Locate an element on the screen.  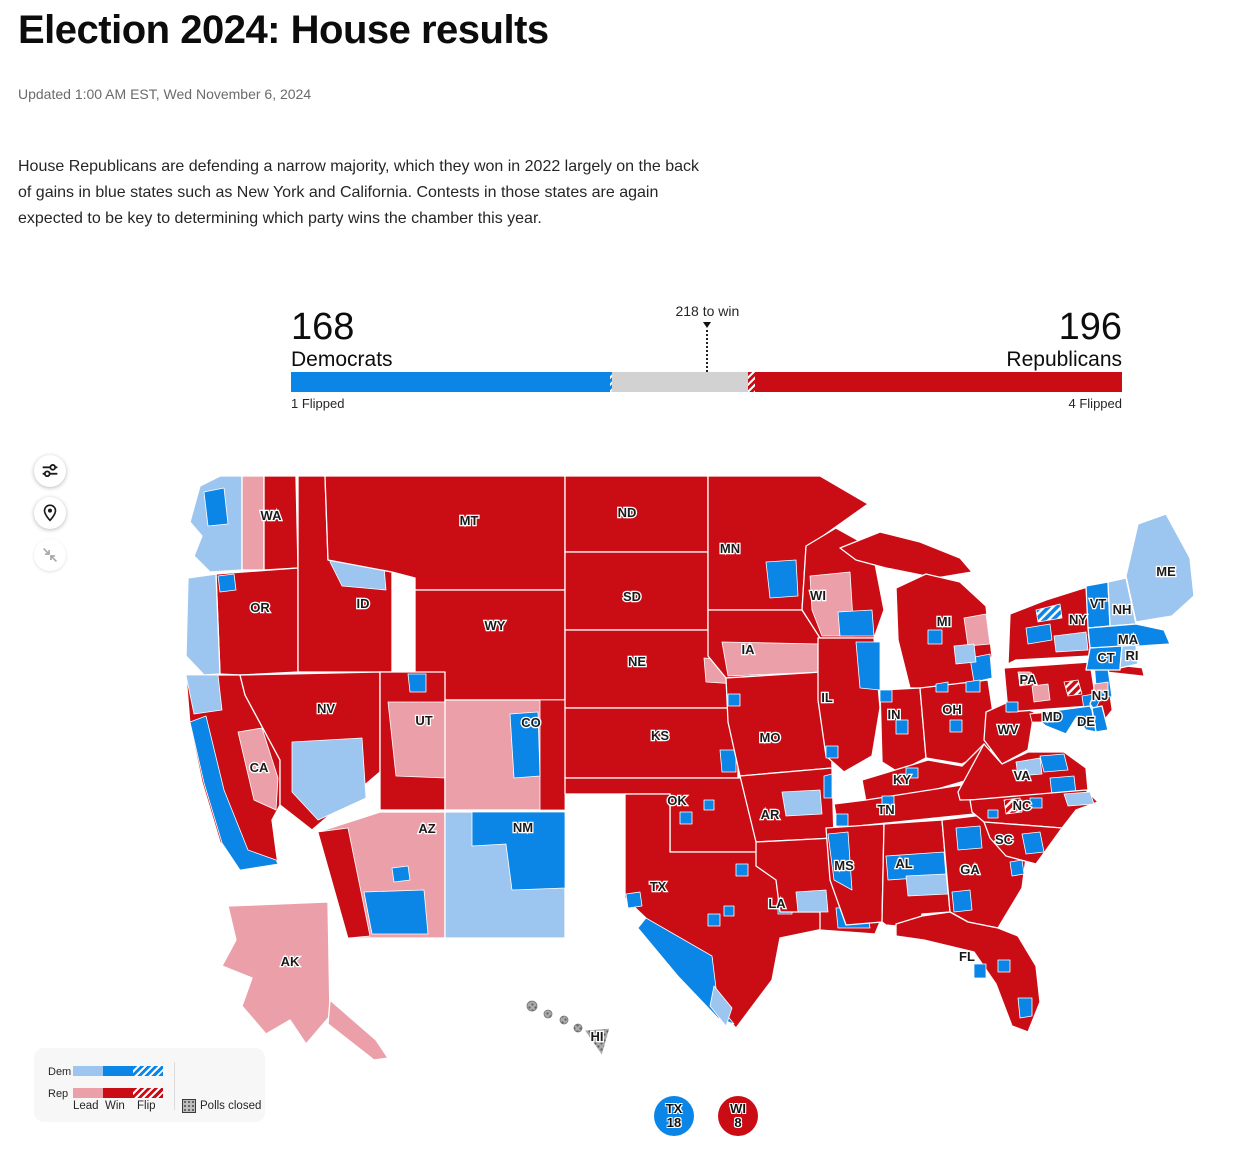
state-sc is located at coordinates (1023, 843).